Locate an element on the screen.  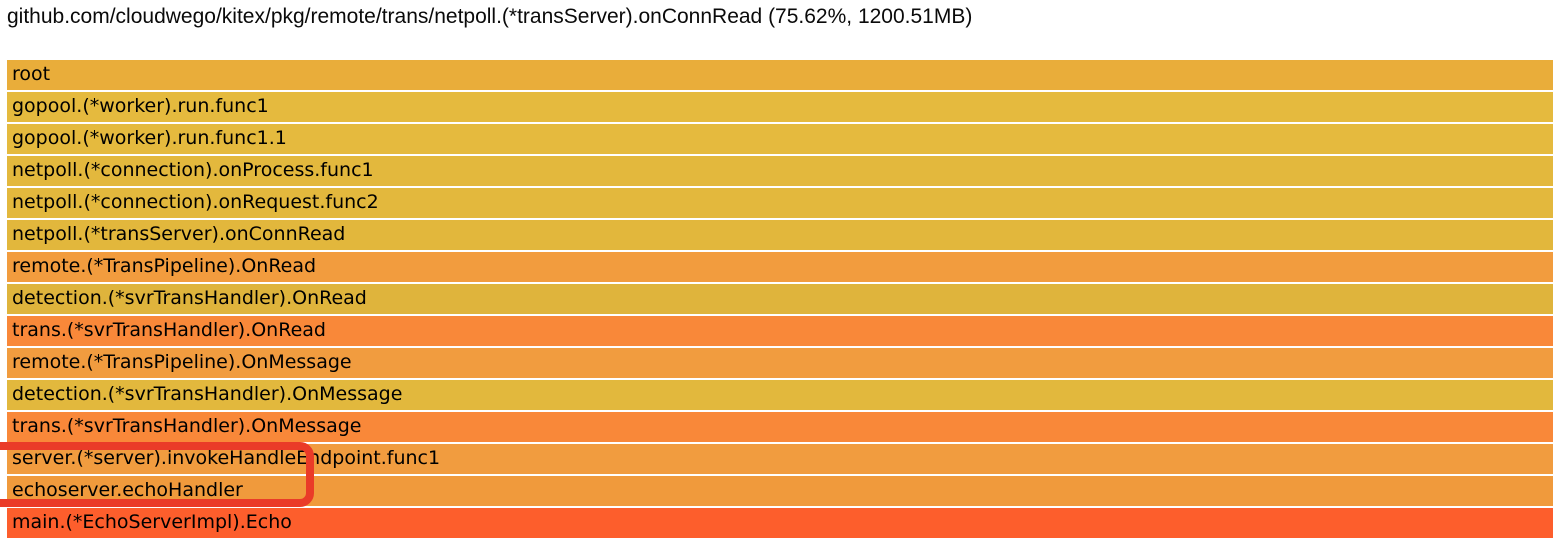
flame-frame: netpoll.(*connection).onProcess.func1 is located at coordinates (780, 171).